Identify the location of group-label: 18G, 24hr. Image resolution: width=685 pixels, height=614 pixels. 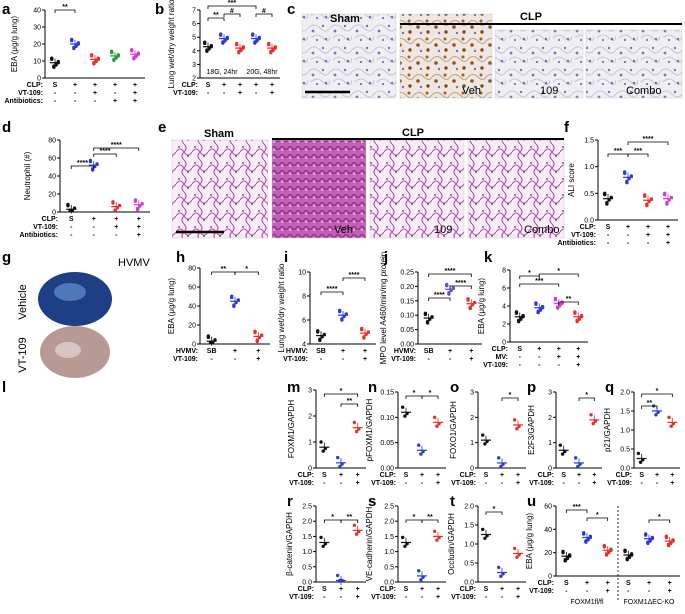
(222, 72).